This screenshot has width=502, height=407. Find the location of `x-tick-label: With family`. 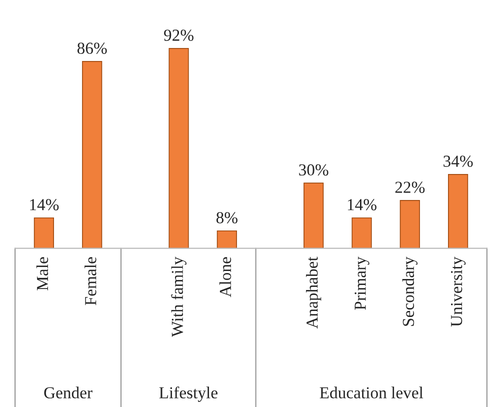

x-tick-label: With family is located at coordinates (178, 296).